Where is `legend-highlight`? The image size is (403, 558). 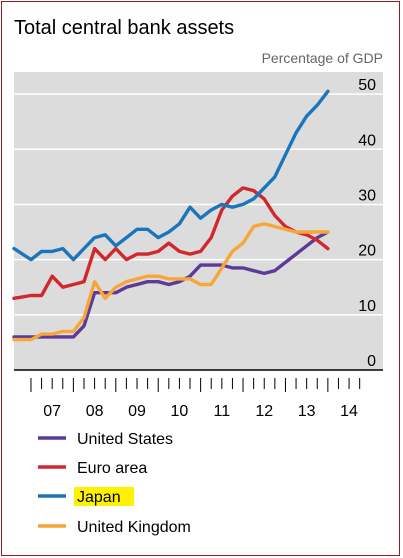 legend-highlight is located at coordinates (104, 496).